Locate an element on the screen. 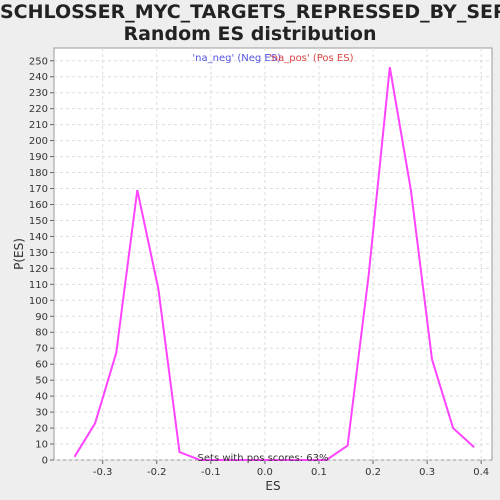 This screenshot has width=500, height=500. y-tick-label: 10 is located at coordinates (41, 445).